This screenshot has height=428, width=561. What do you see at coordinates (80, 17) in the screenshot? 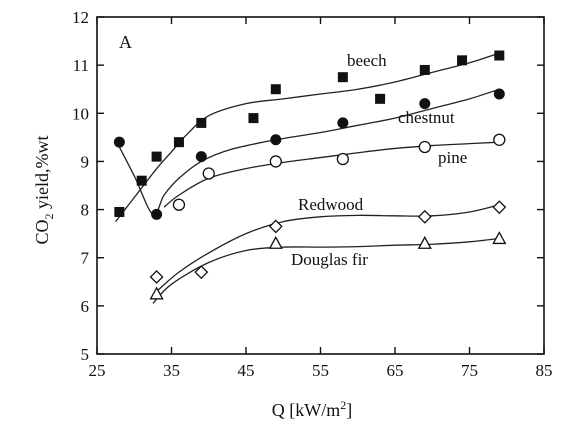
I see `y-tick-label-12: 12` at bounding box center [80, 17].